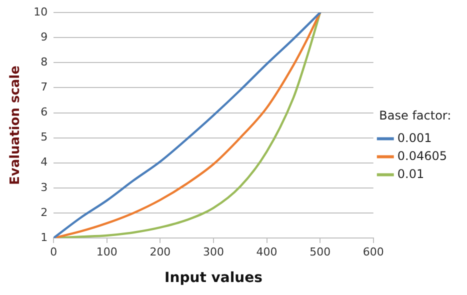 This screenshot has width=467, height=295. What do you see at coordinates (44, 162) in the screenshot?
I see `y-tick-label: 4` at bounding box center [44, 162].